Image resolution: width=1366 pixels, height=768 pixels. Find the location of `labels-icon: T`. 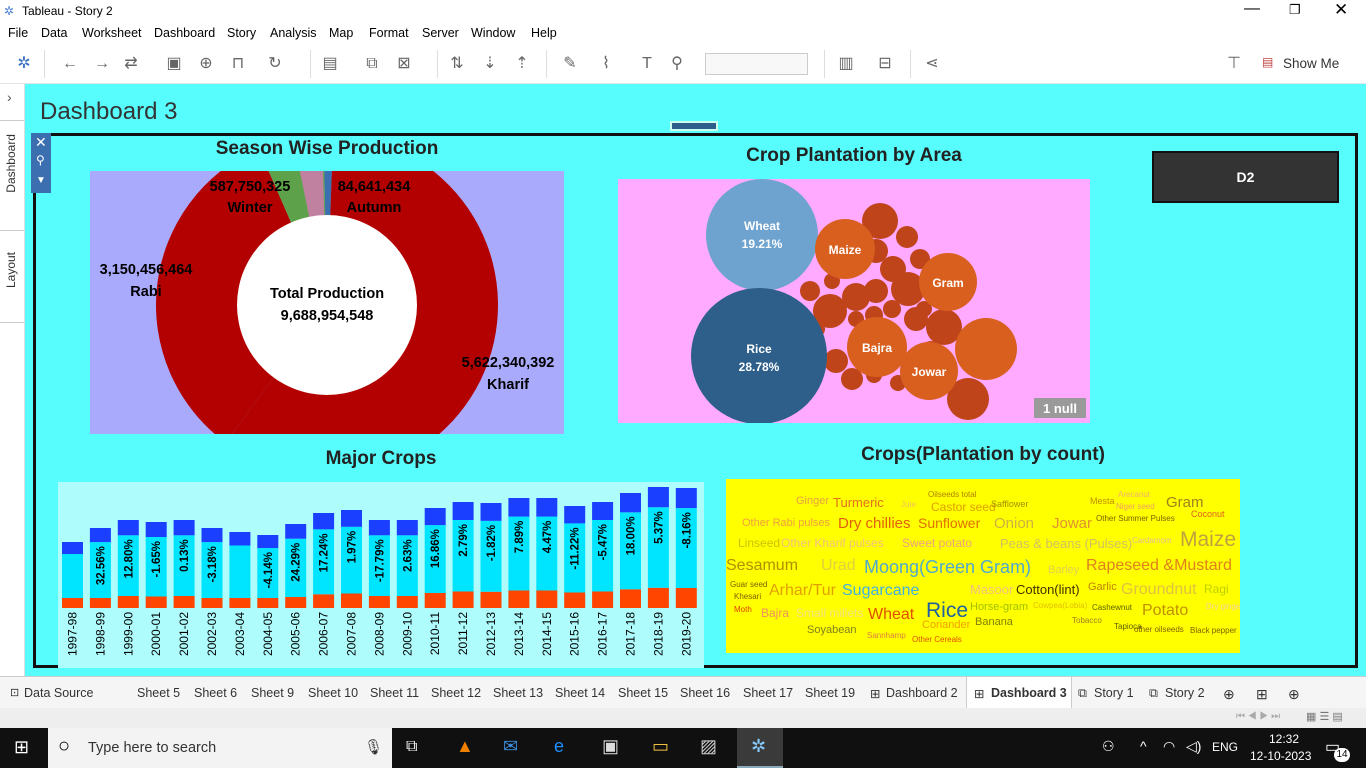

labels-icon: T is located at coordinates (647, 63).